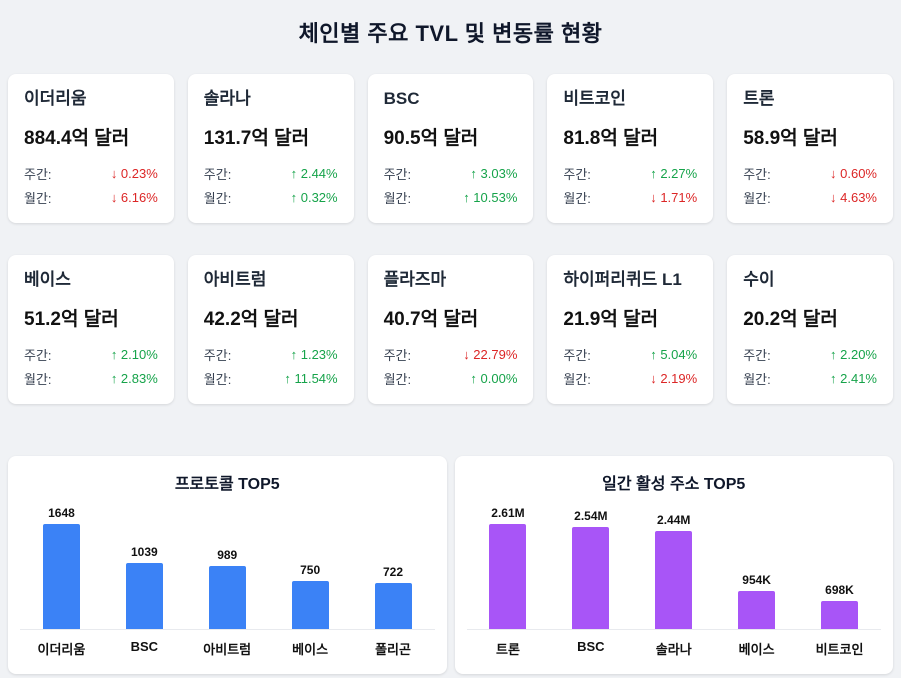 The width and height of the screenshot is (901, 678). I want to click on monthly-value: ↑ 0.00%, so click(494, 378).